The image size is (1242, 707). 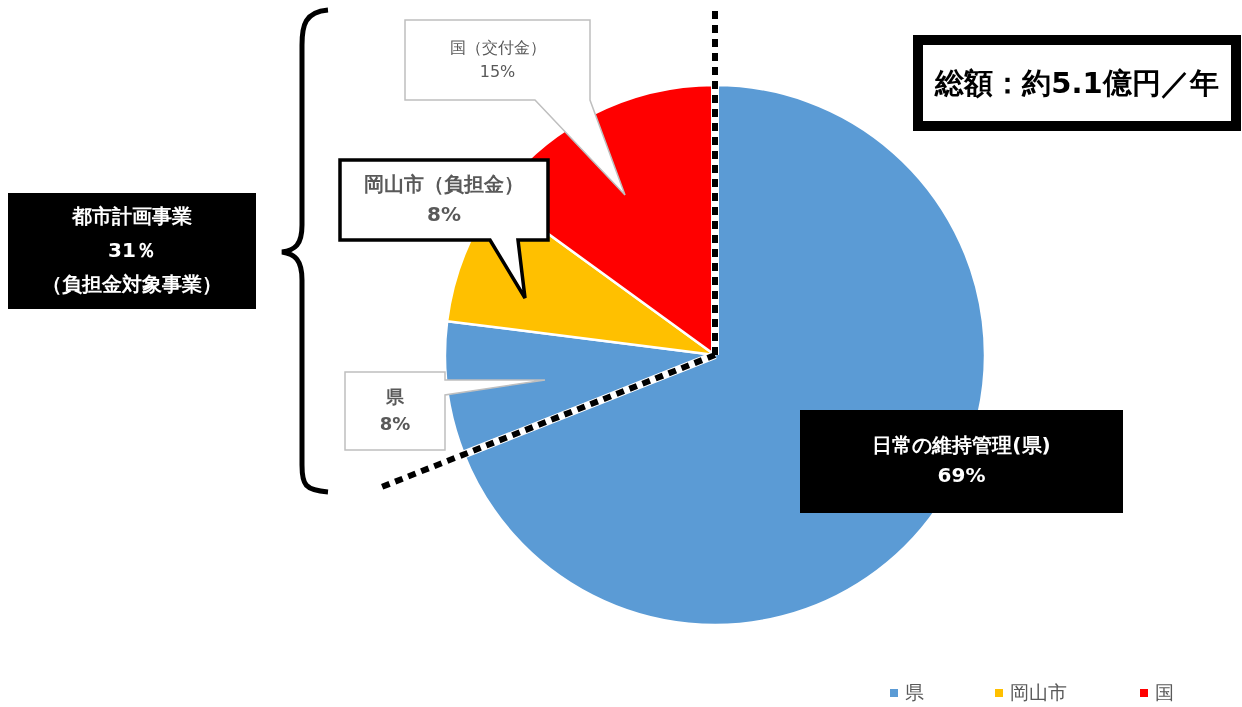 I want to click on text: （負担金対象事業）, so click(x=132, y=283).